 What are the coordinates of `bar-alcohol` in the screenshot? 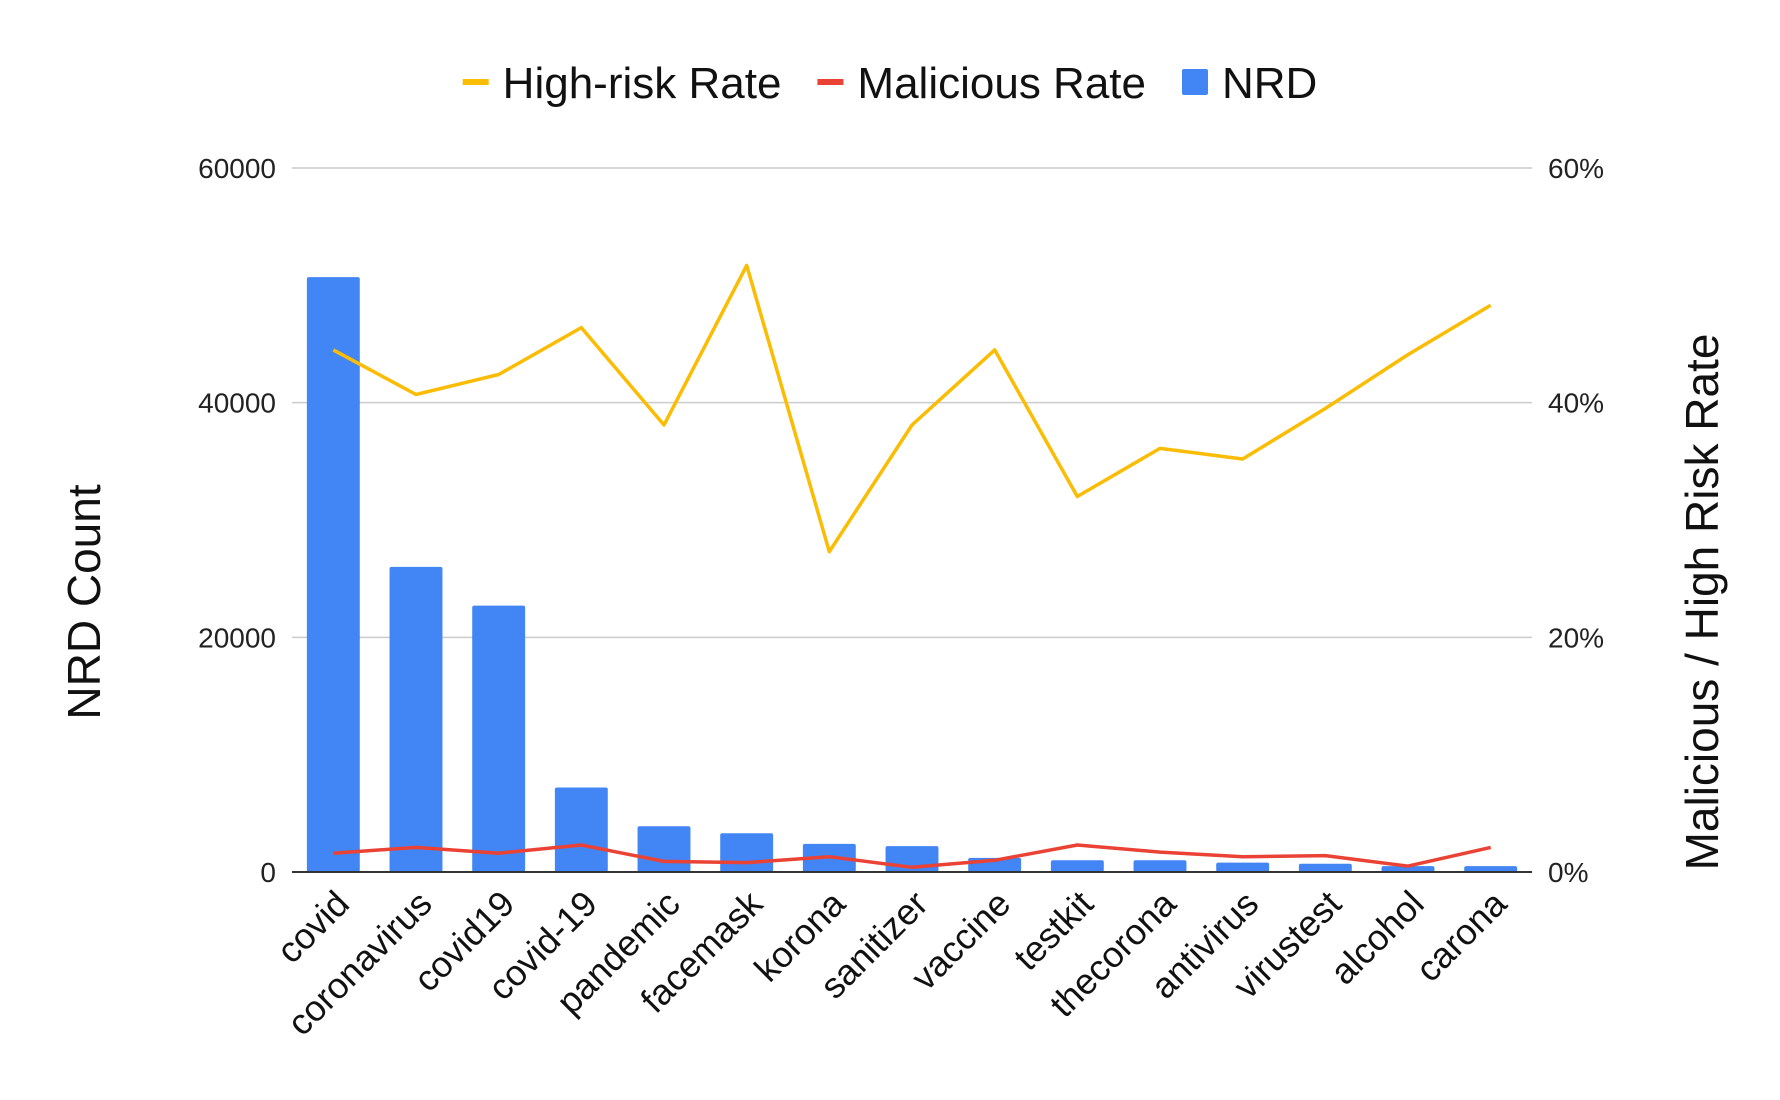 It's located at (1408, 869).